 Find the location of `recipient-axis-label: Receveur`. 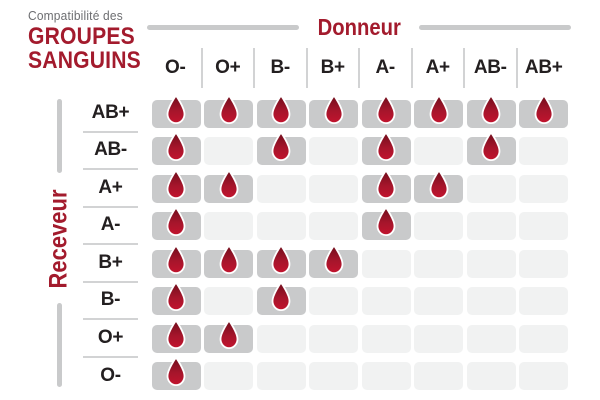

recipient-axis-label: Receveur is located at coordinates (58, 239).